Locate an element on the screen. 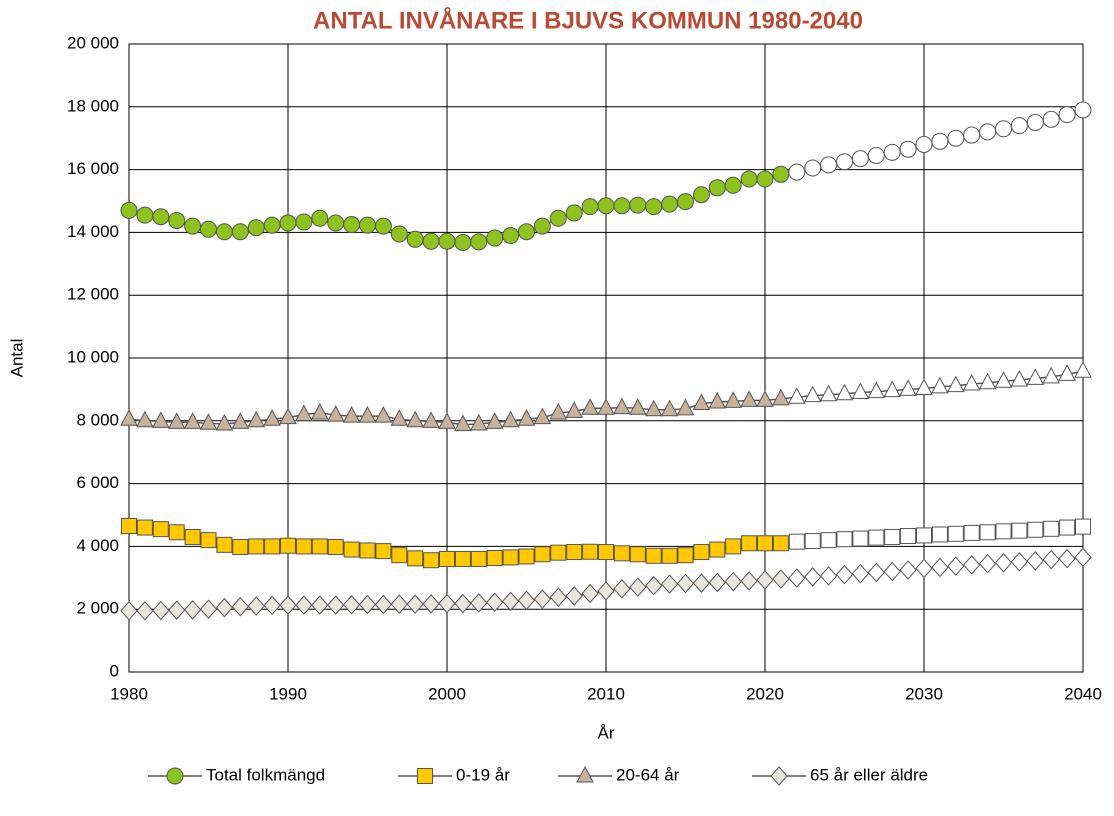  y-tick-label: 12 000 is located at coordinates (93, 294).